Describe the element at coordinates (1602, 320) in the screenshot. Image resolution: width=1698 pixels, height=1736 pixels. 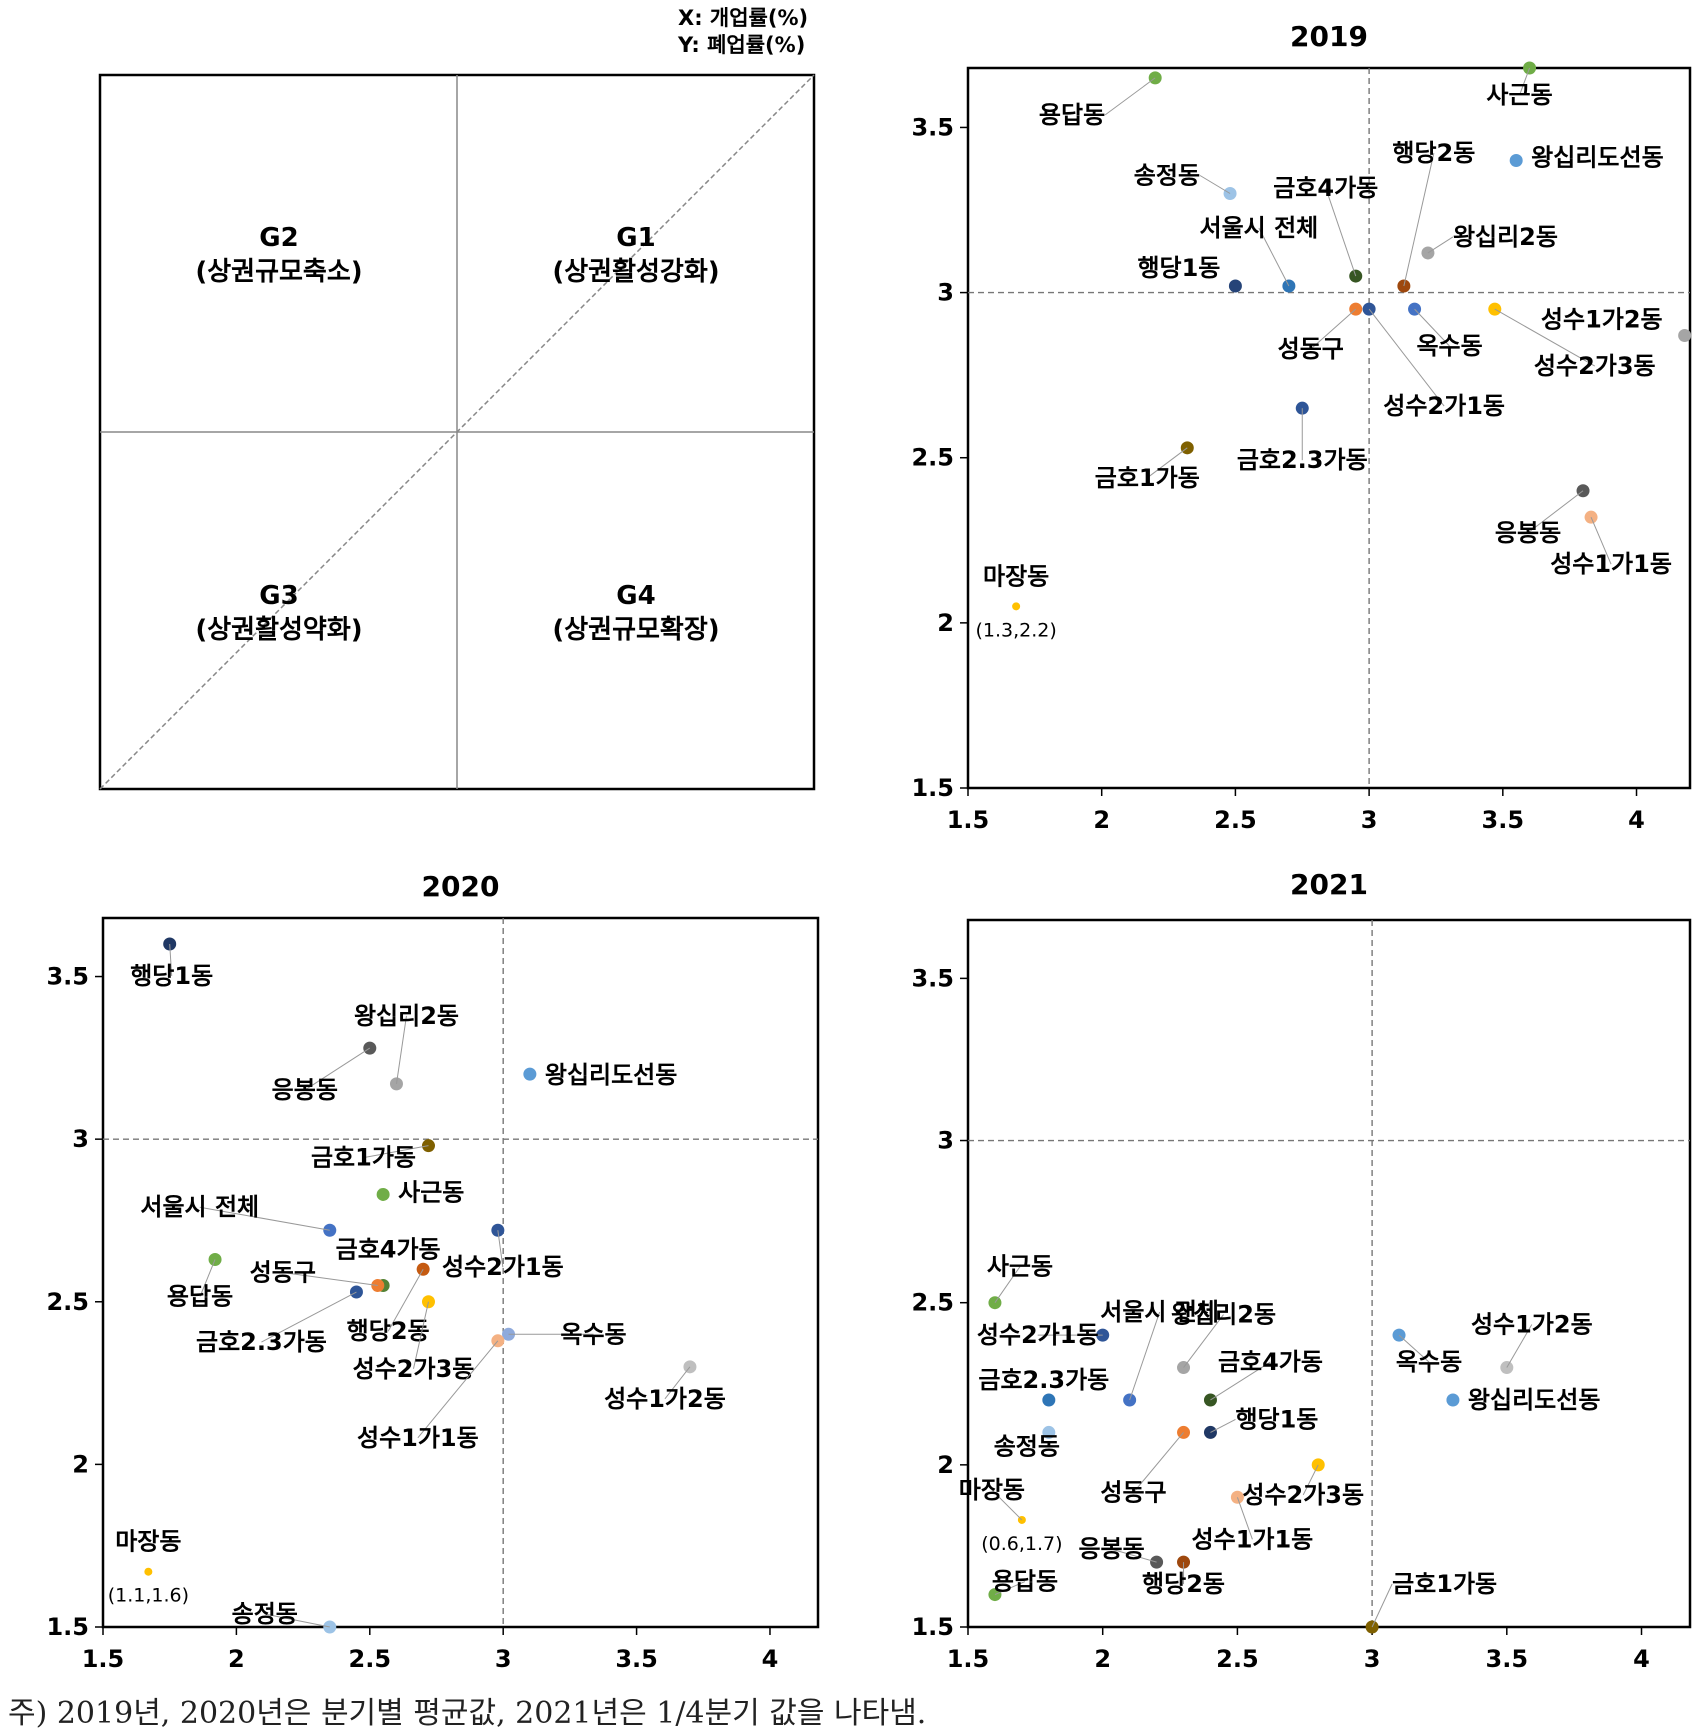
I see `point-label: 성수1가2동` at that location.